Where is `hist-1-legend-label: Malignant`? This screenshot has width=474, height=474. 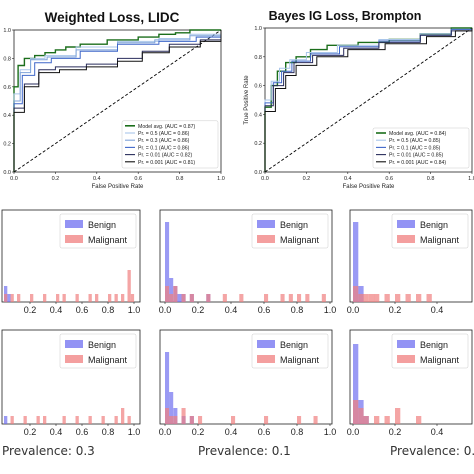 hist-1-legend-label: Malignant is located at coordinates (108, 240).